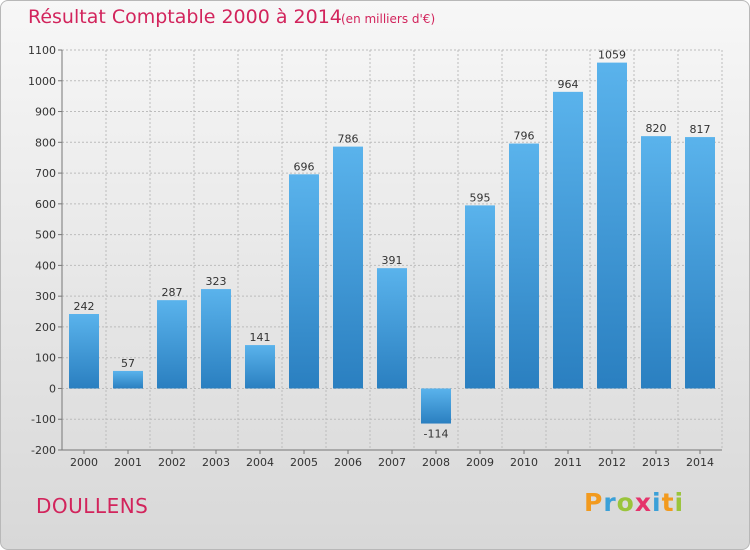 This screenshot has height=550, width=750. Describe the element at coordinates (612, 462) in the screenshot. I see `x-tick-label: 2012` at that location.